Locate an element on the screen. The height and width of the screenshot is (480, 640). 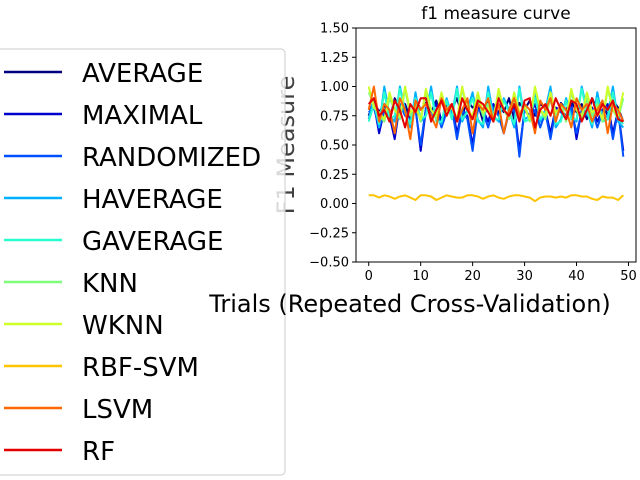
y-tick-label: 1.25 is located at coordinates (334, 58).